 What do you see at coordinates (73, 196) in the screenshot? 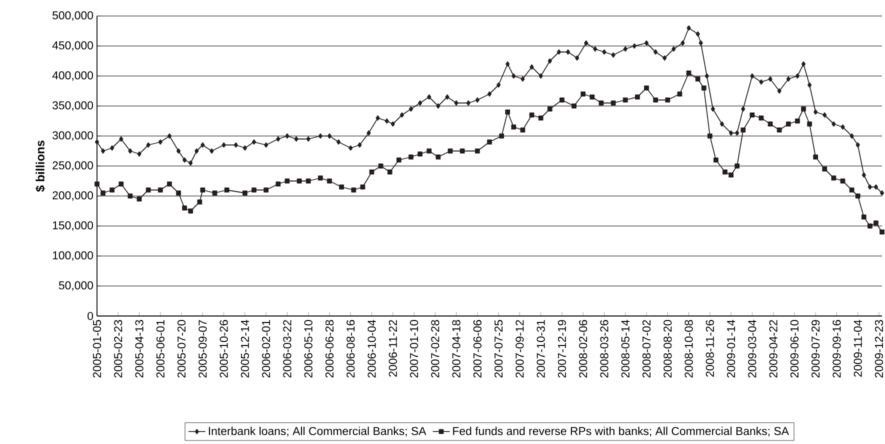
I see `y-tick-label: 200,000` at bounding box center [73, 196].